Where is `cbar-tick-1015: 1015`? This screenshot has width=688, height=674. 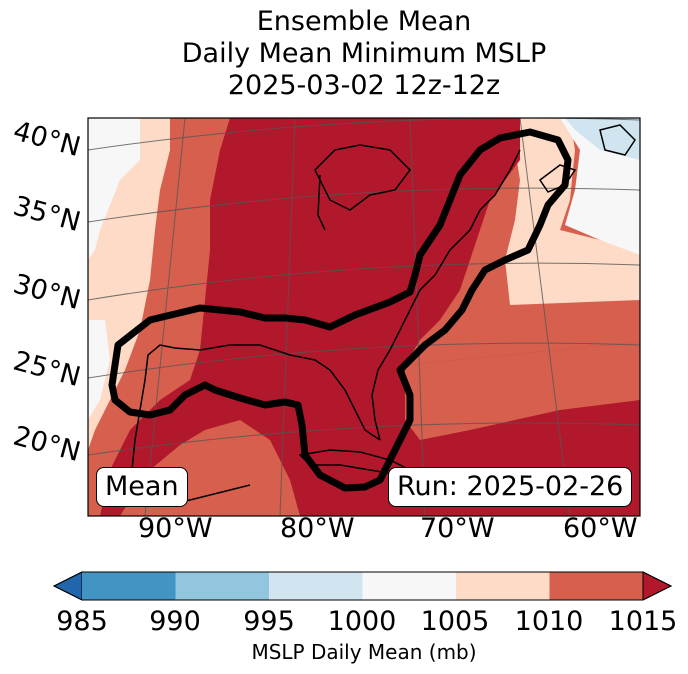
cbar-tick-1015: 1015 is located at coordinates (643, 621).